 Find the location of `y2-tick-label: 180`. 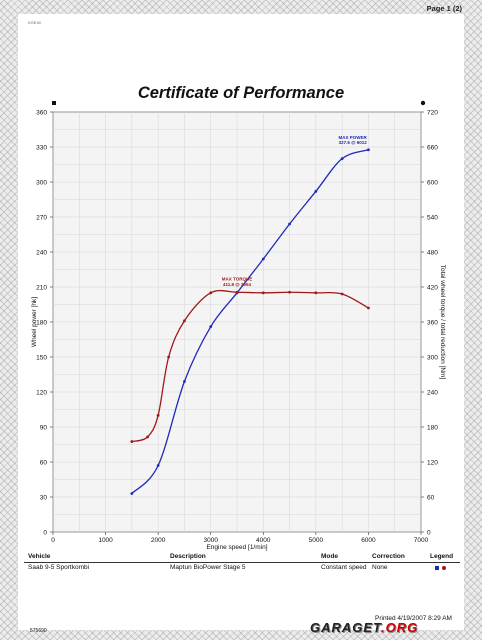

y2-tick-label: 180 is located at coordinates (432, 427).